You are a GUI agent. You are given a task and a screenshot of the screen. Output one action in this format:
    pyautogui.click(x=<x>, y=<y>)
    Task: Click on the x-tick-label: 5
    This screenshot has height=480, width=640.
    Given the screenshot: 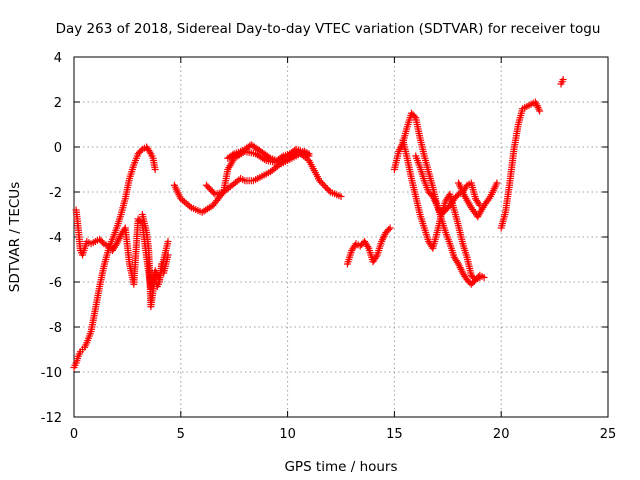 What is the action you would take?
    pyautogui.click(x=181, y=434)
    